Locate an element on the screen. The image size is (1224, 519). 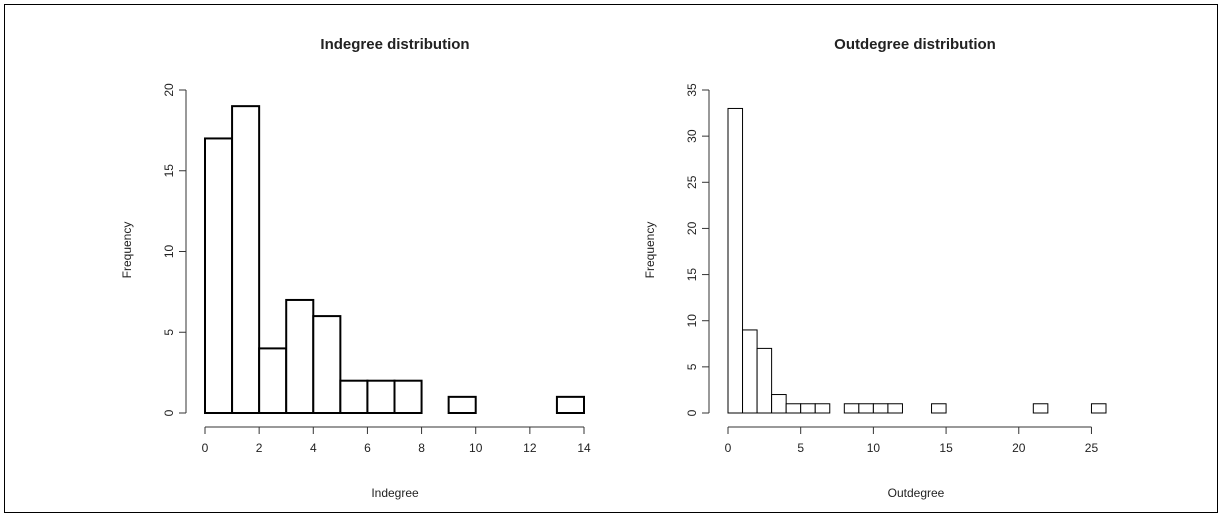
x-tick-label: 20 is located at coordinates (1019, 448).